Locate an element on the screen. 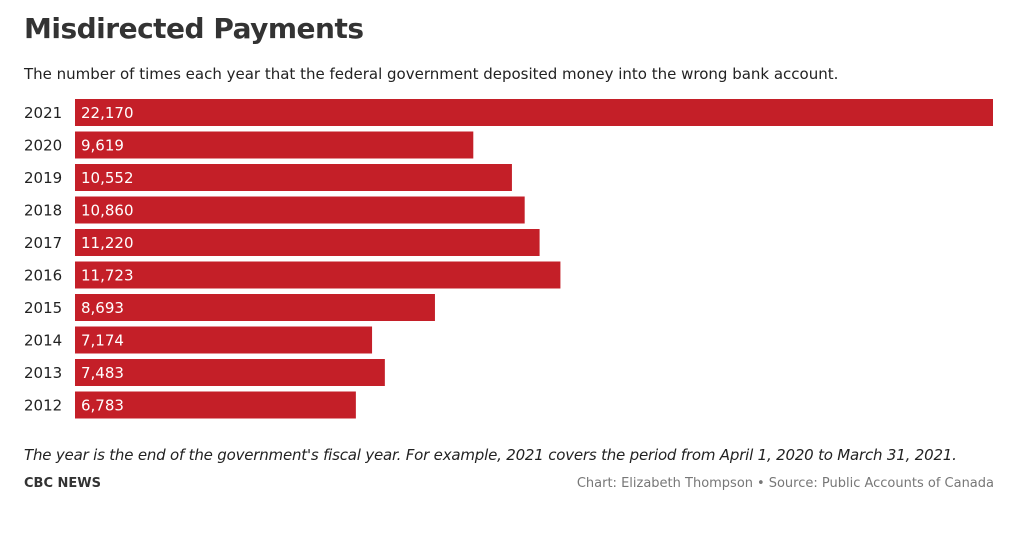 This screenshot has height=537, width=1024. category-label-2015: 2015 is located at coordinates (43, 308).